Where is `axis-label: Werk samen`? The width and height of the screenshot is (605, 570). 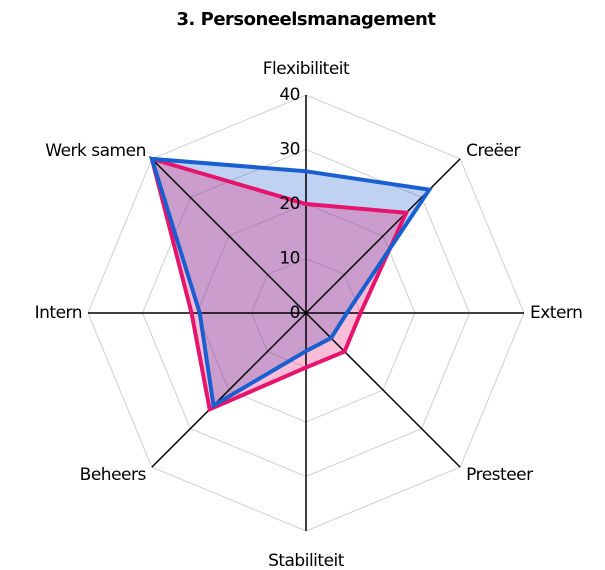
axis-label: Werk samen is located at coordinates (95, 151).